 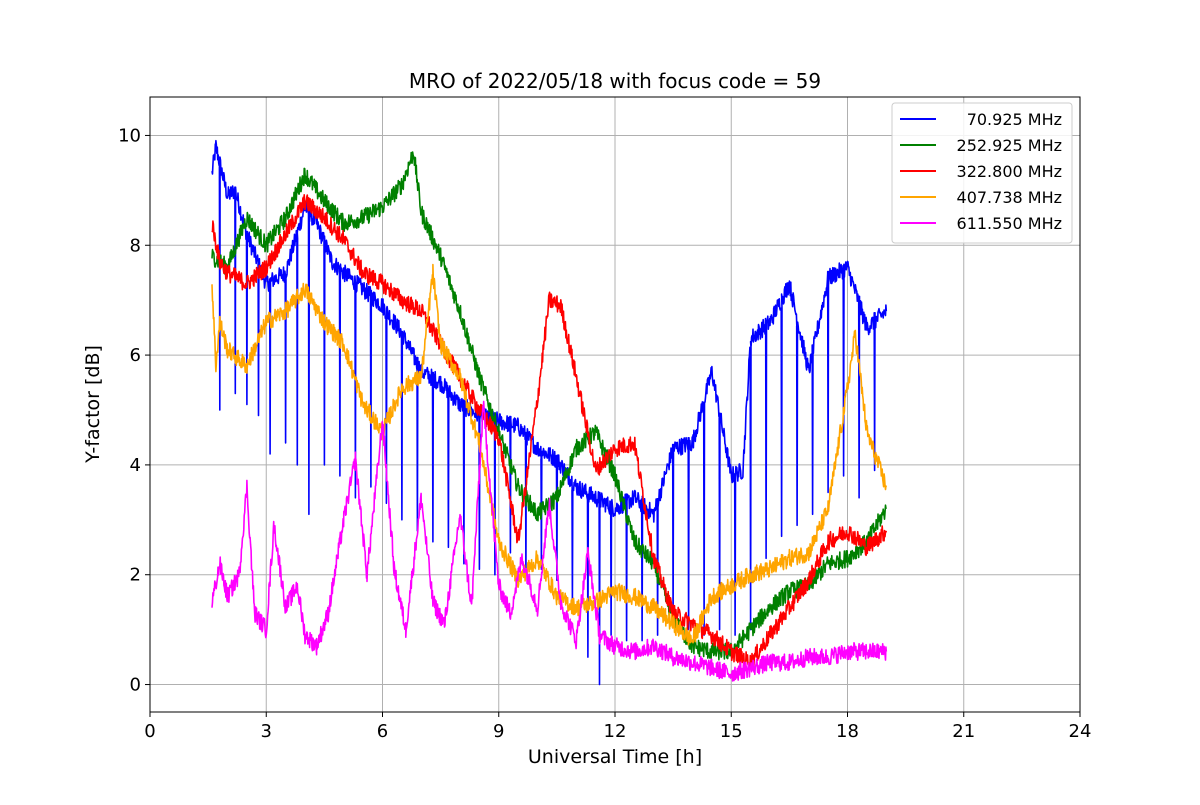 I want to click on legend-label: 70.925 MHz, so click(x=1014, y=119).